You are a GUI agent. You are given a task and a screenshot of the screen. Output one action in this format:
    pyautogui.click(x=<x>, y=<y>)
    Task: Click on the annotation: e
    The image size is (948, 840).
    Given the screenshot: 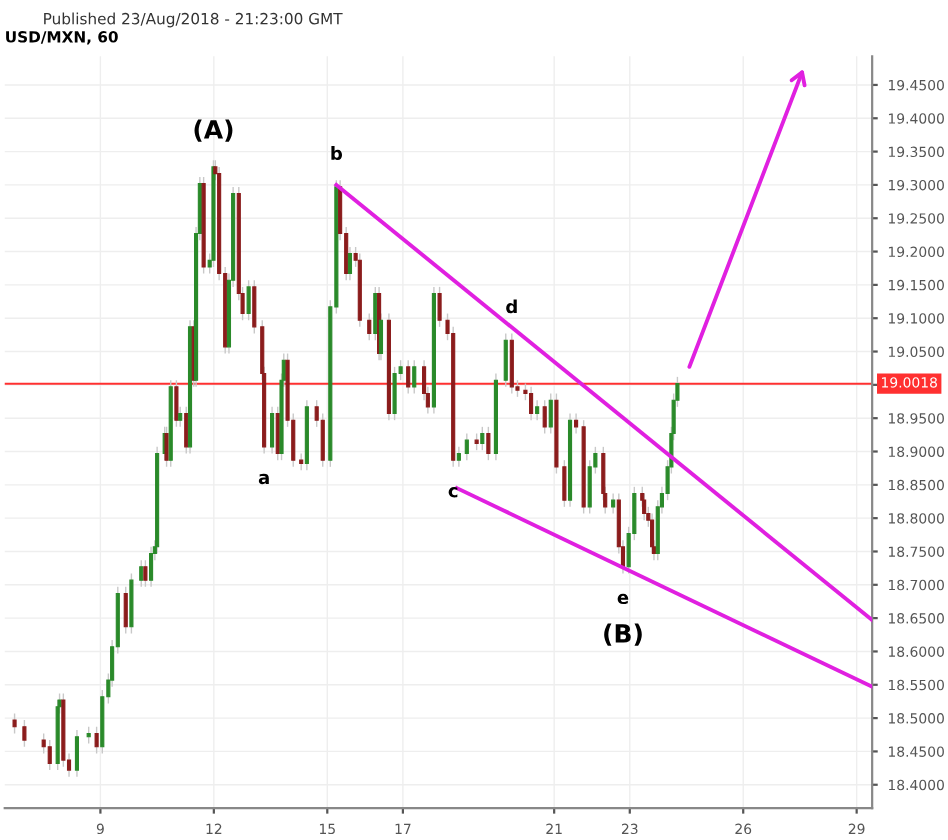 What is the action you would take?
    pyautogui.click(x=623, y=599)
    